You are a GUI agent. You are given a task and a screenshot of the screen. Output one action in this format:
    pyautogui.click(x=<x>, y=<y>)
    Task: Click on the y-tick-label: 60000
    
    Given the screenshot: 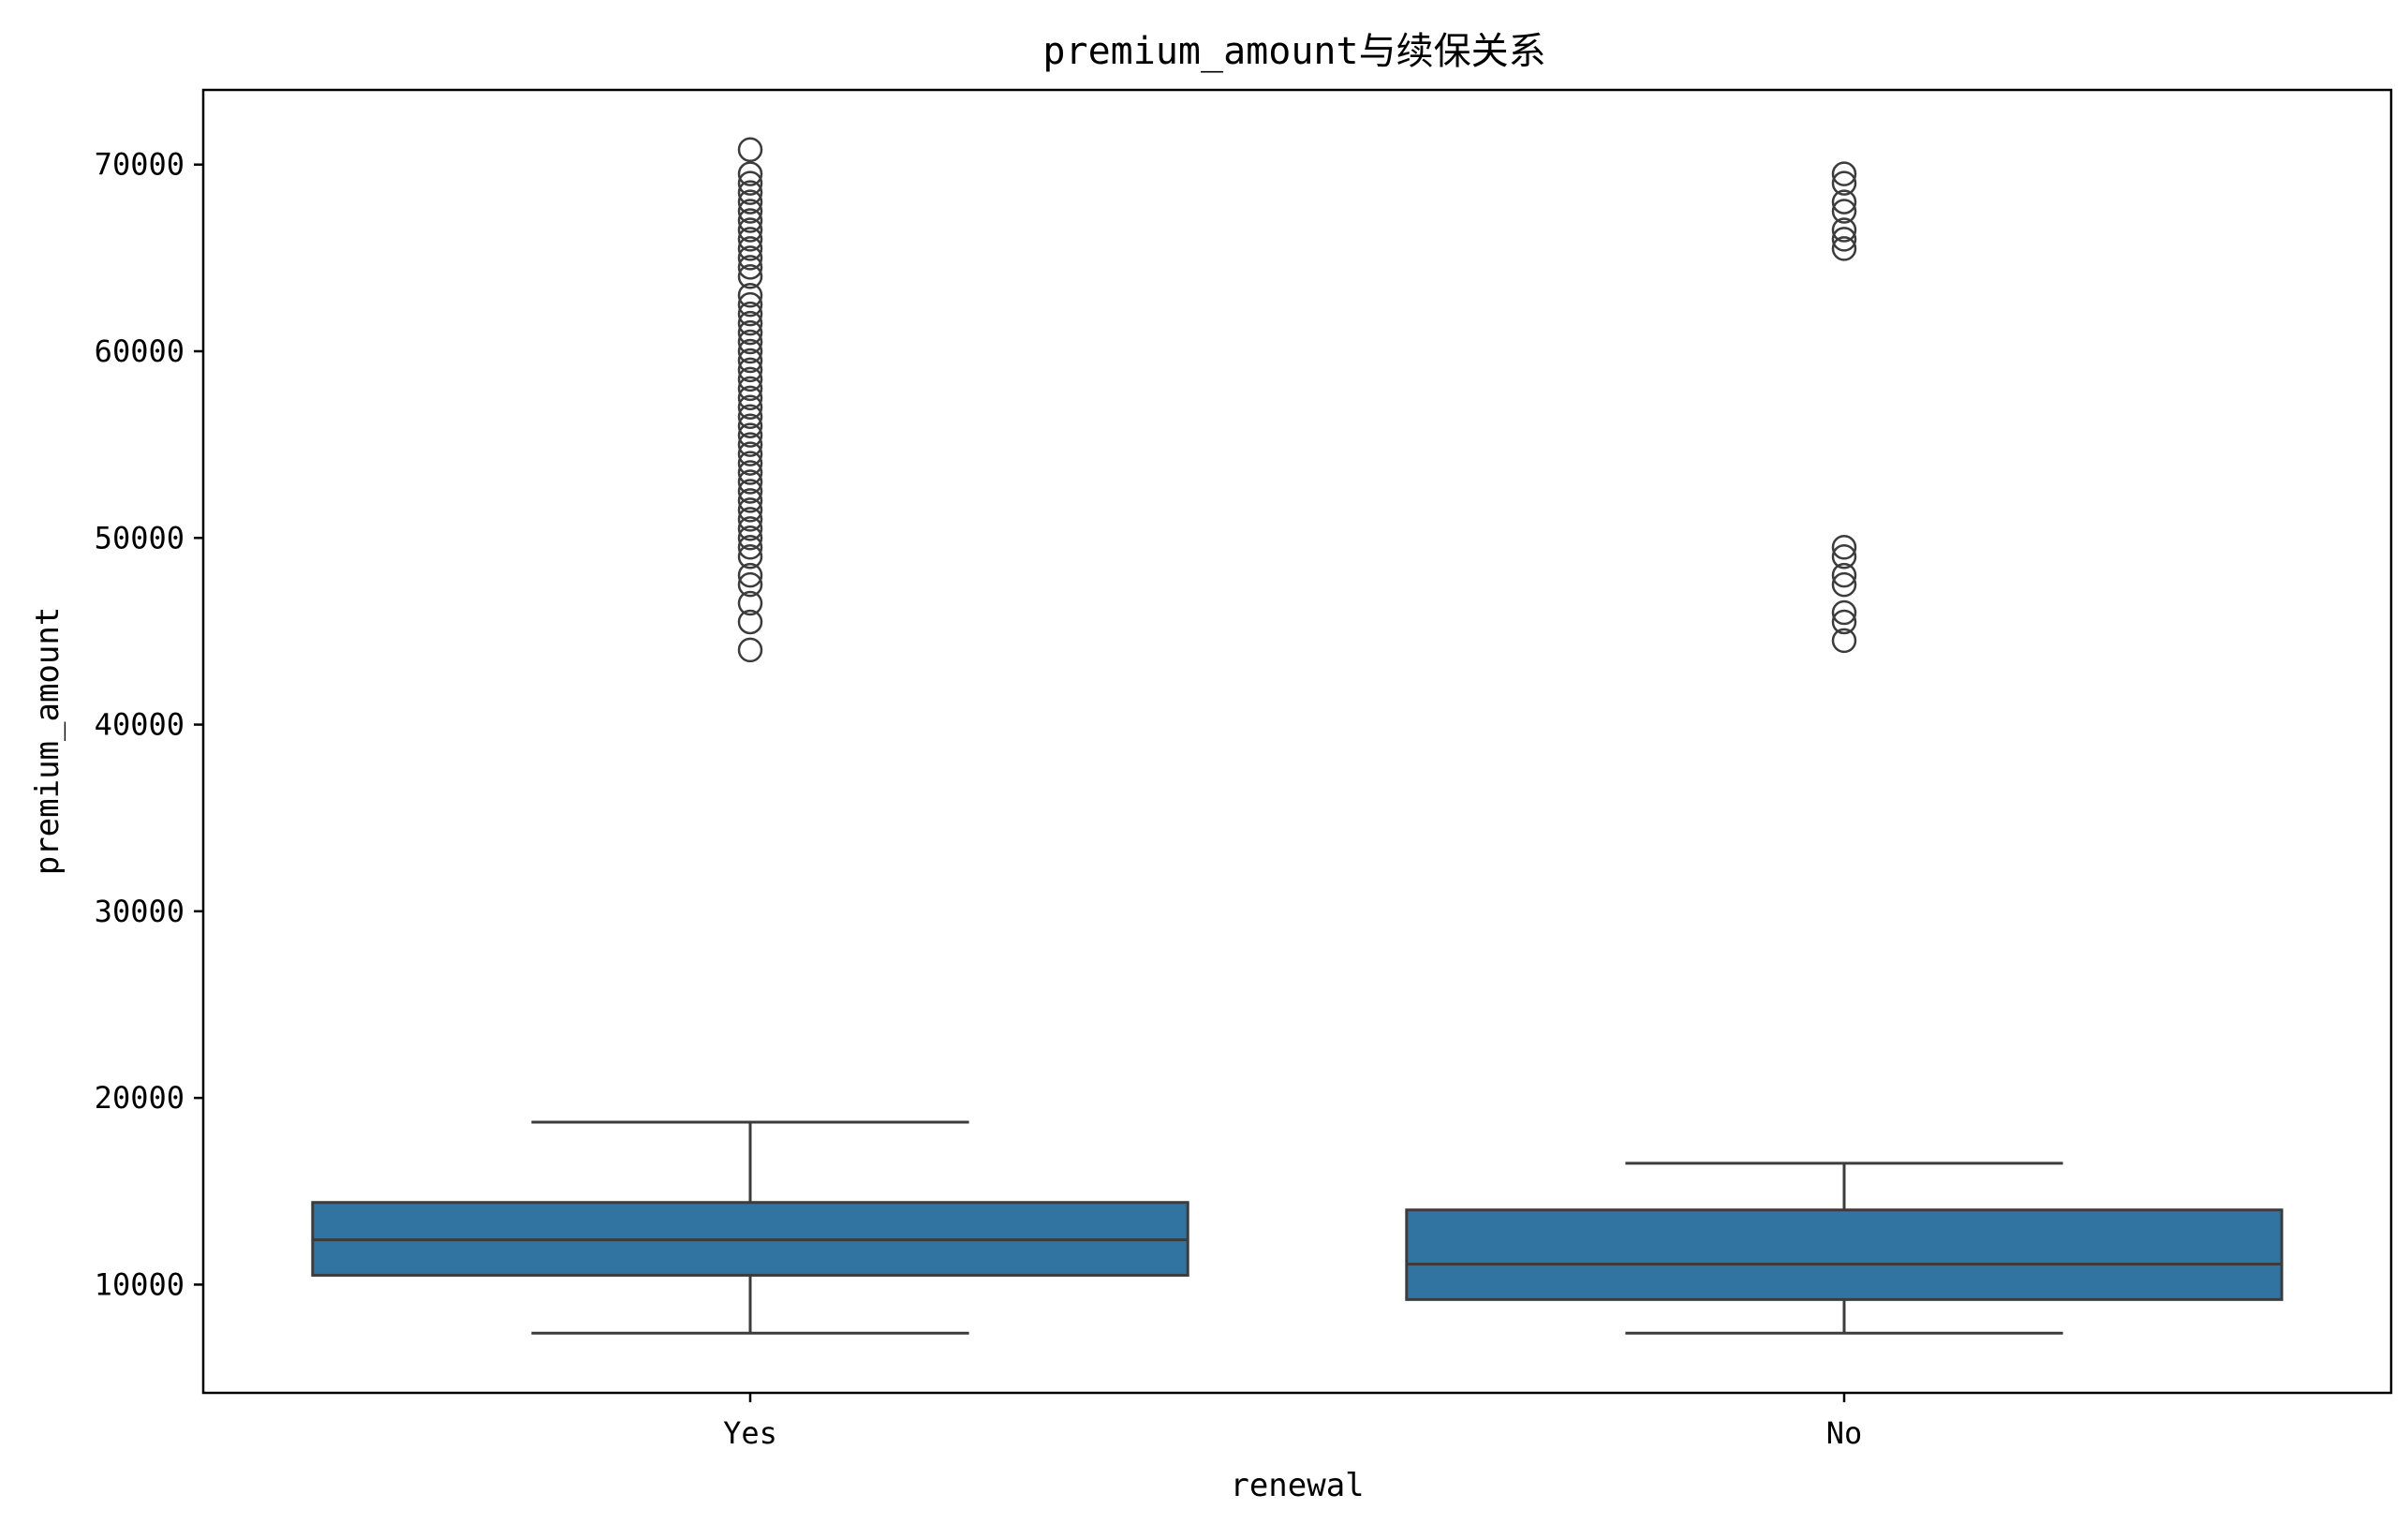 What is the action you would take?
    pyautogui.click(x=140, y=351)
    